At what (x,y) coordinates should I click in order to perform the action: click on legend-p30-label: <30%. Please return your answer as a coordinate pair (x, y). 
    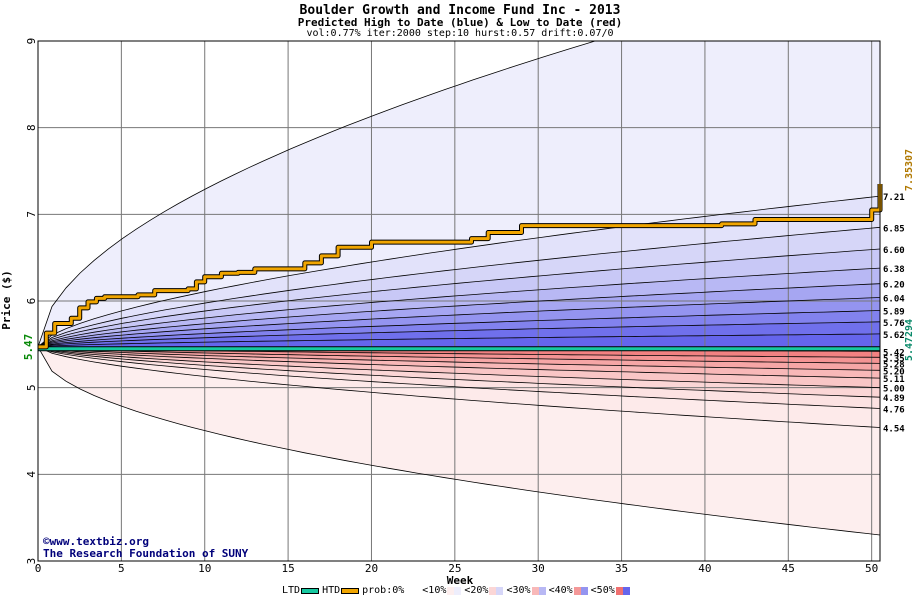
    Looking at the image, I should click on (518, 590).